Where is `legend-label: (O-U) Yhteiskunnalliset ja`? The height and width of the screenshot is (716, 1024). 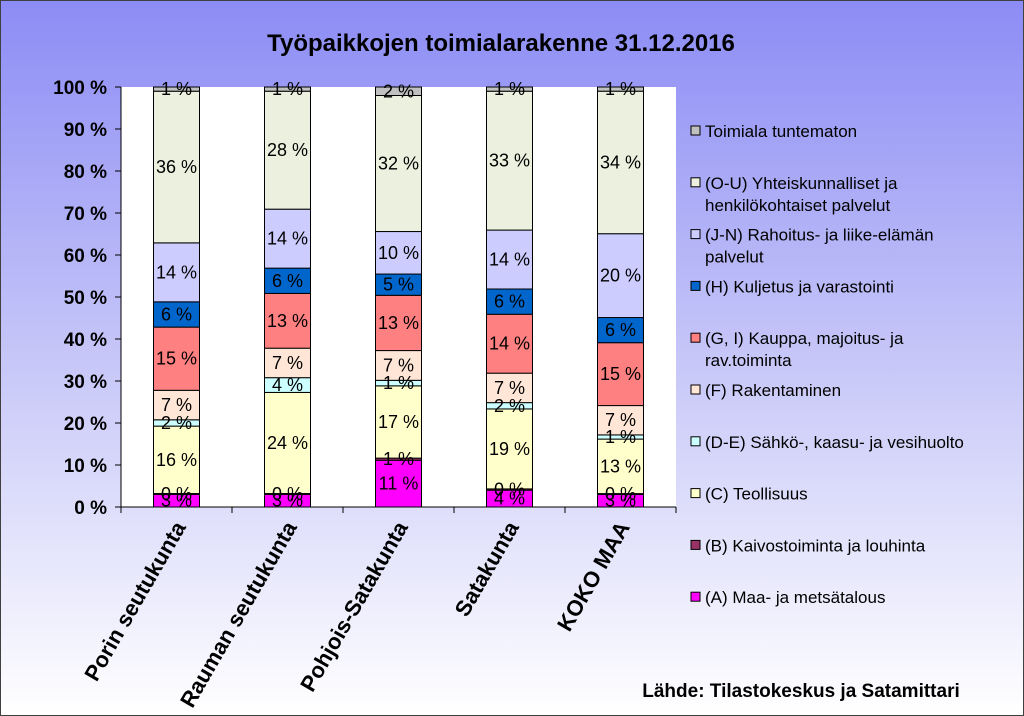 legend-label: (O-U) Yhteiskunnalliset ja is located at coordinates (801, 183).